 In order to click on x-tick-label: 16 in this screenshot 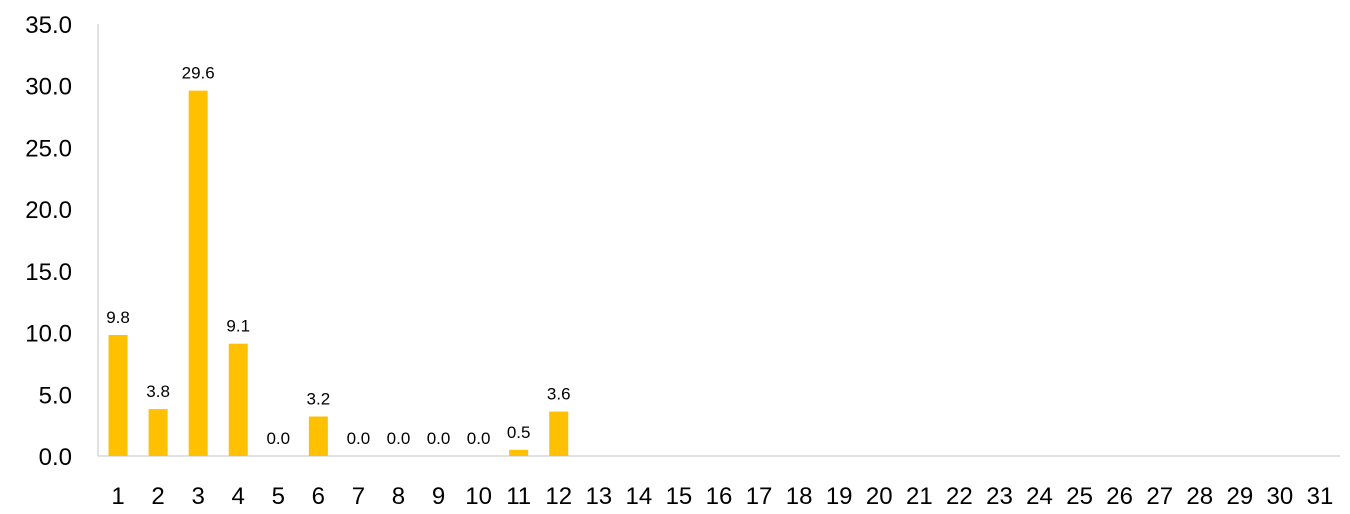, I will do `click(719, 496)`.